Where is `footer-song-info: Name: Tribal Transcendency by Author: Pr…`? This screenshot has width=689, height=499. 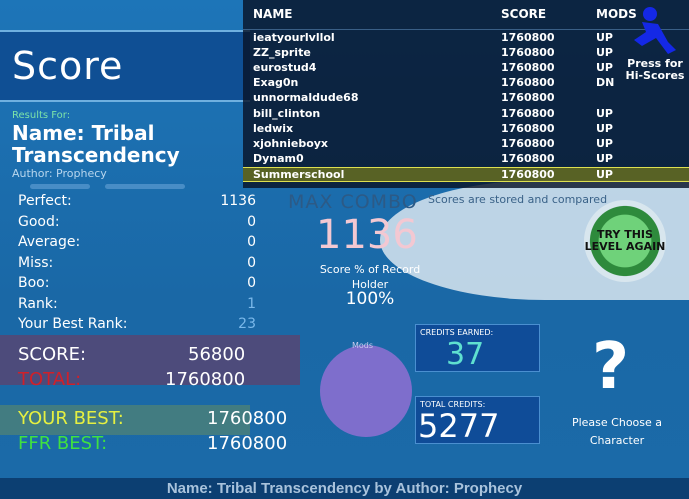 footer-song-info: Name: Tribal Transcendency by Author: Pr… is located at coordinates (344, 488).